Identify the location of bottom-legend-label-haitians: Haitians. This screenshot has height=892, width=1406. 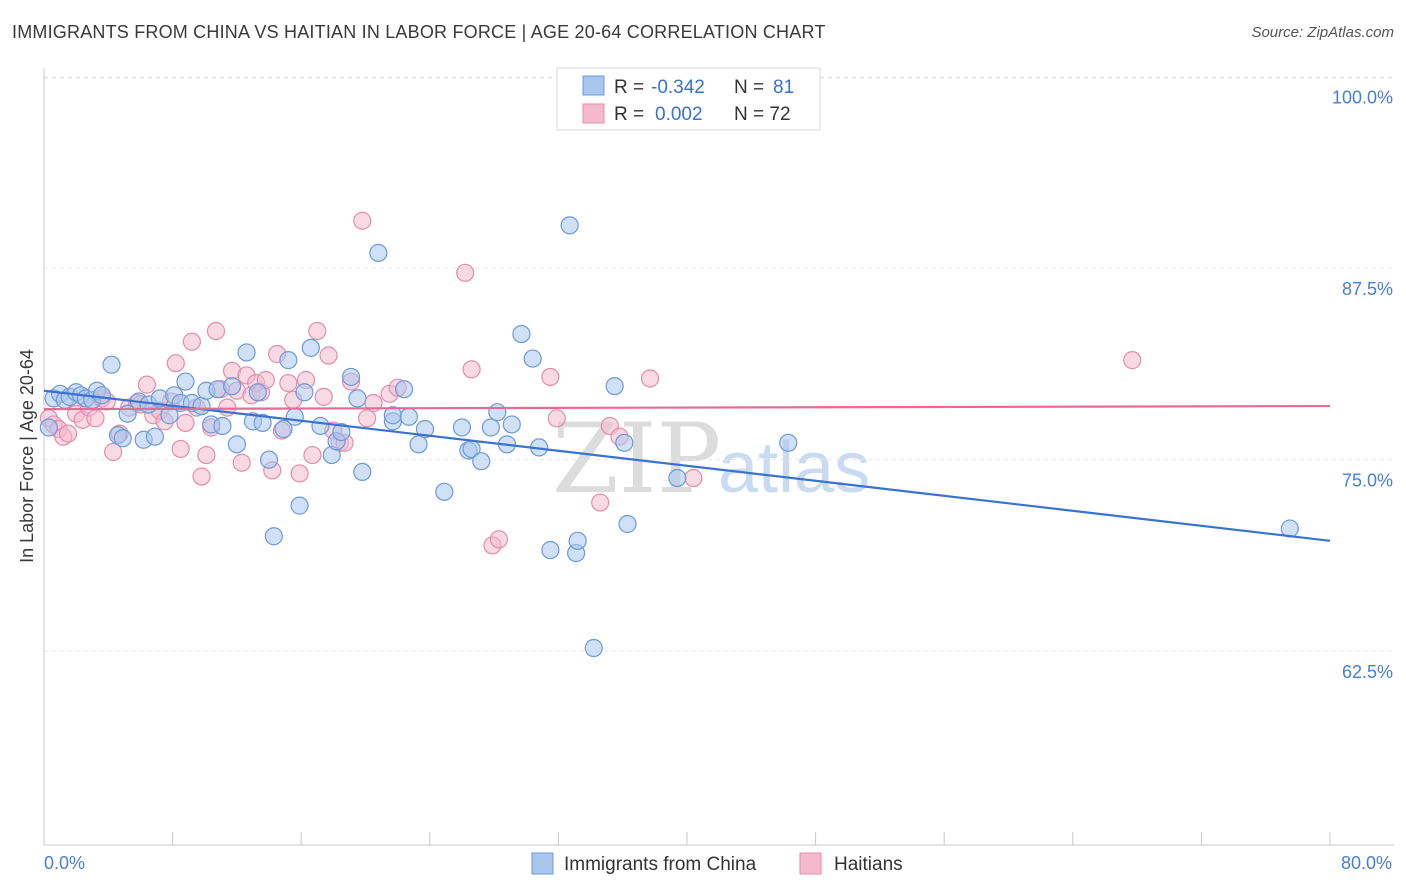
(868, 864).